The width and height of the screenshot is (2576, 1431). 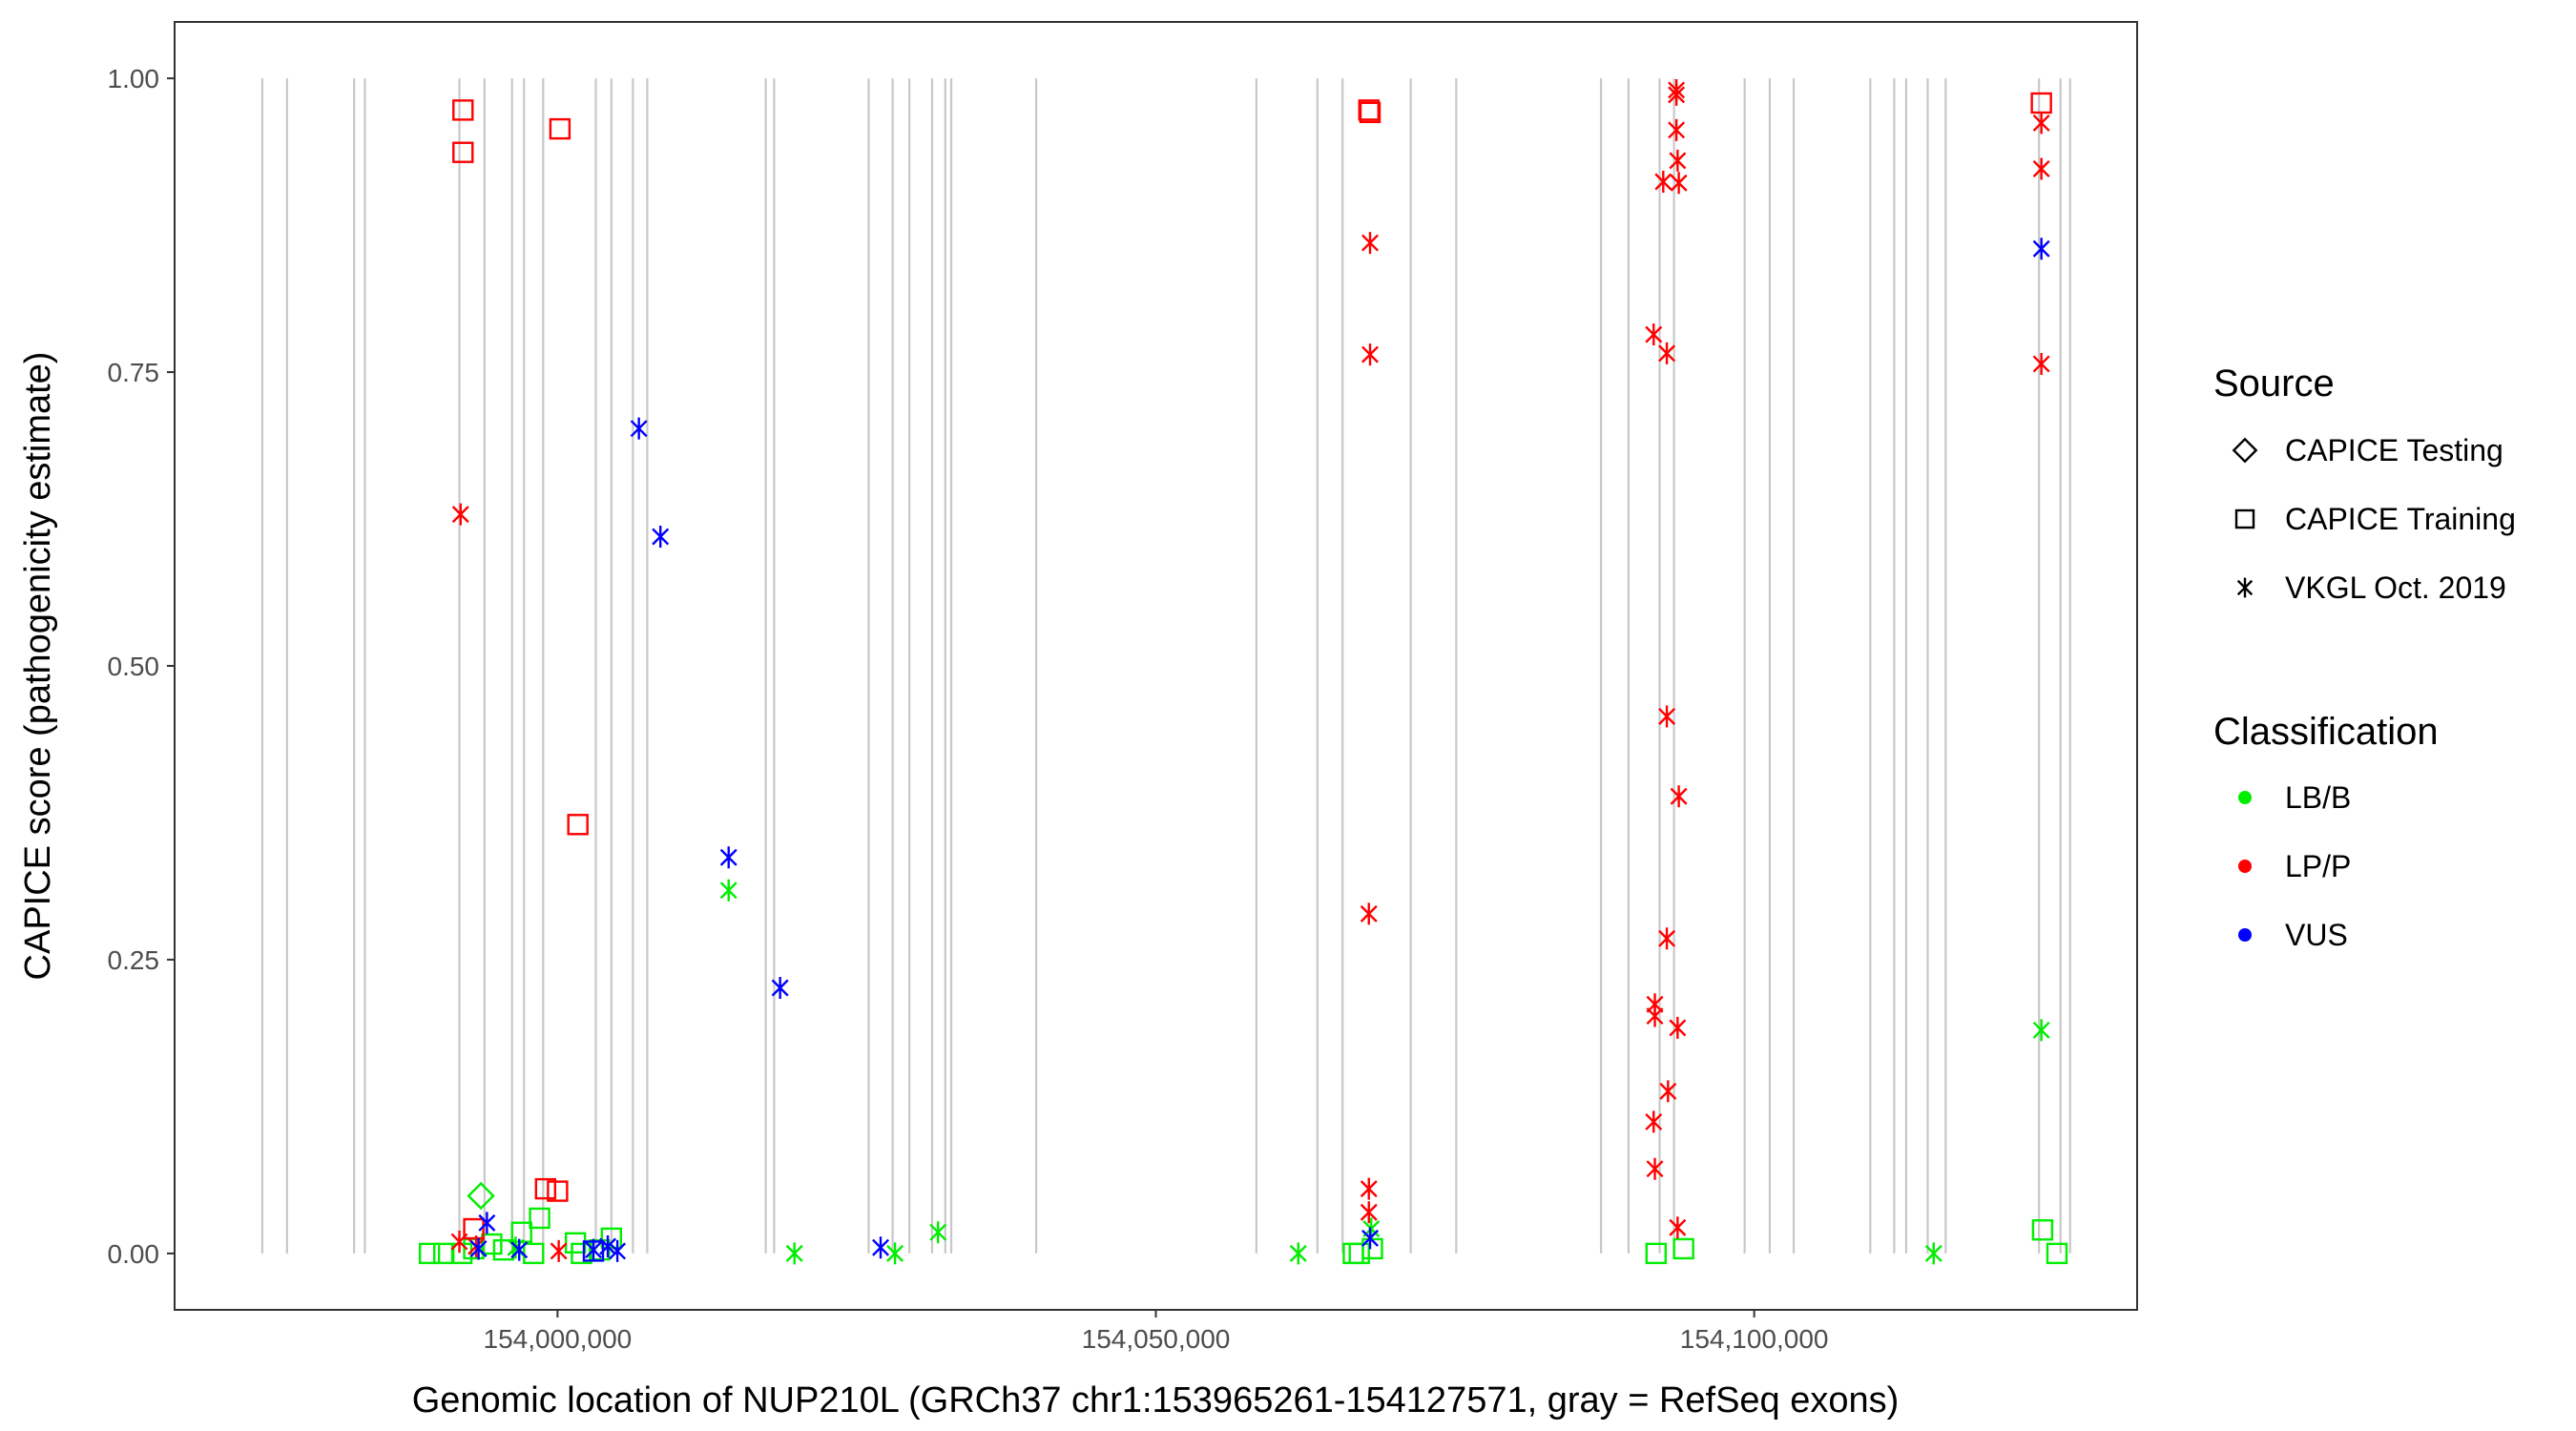 What do you see at coordinates (2245, 450) in the screenshot?
I see `legend-key-diamond` at bounding box center [2245, 450].